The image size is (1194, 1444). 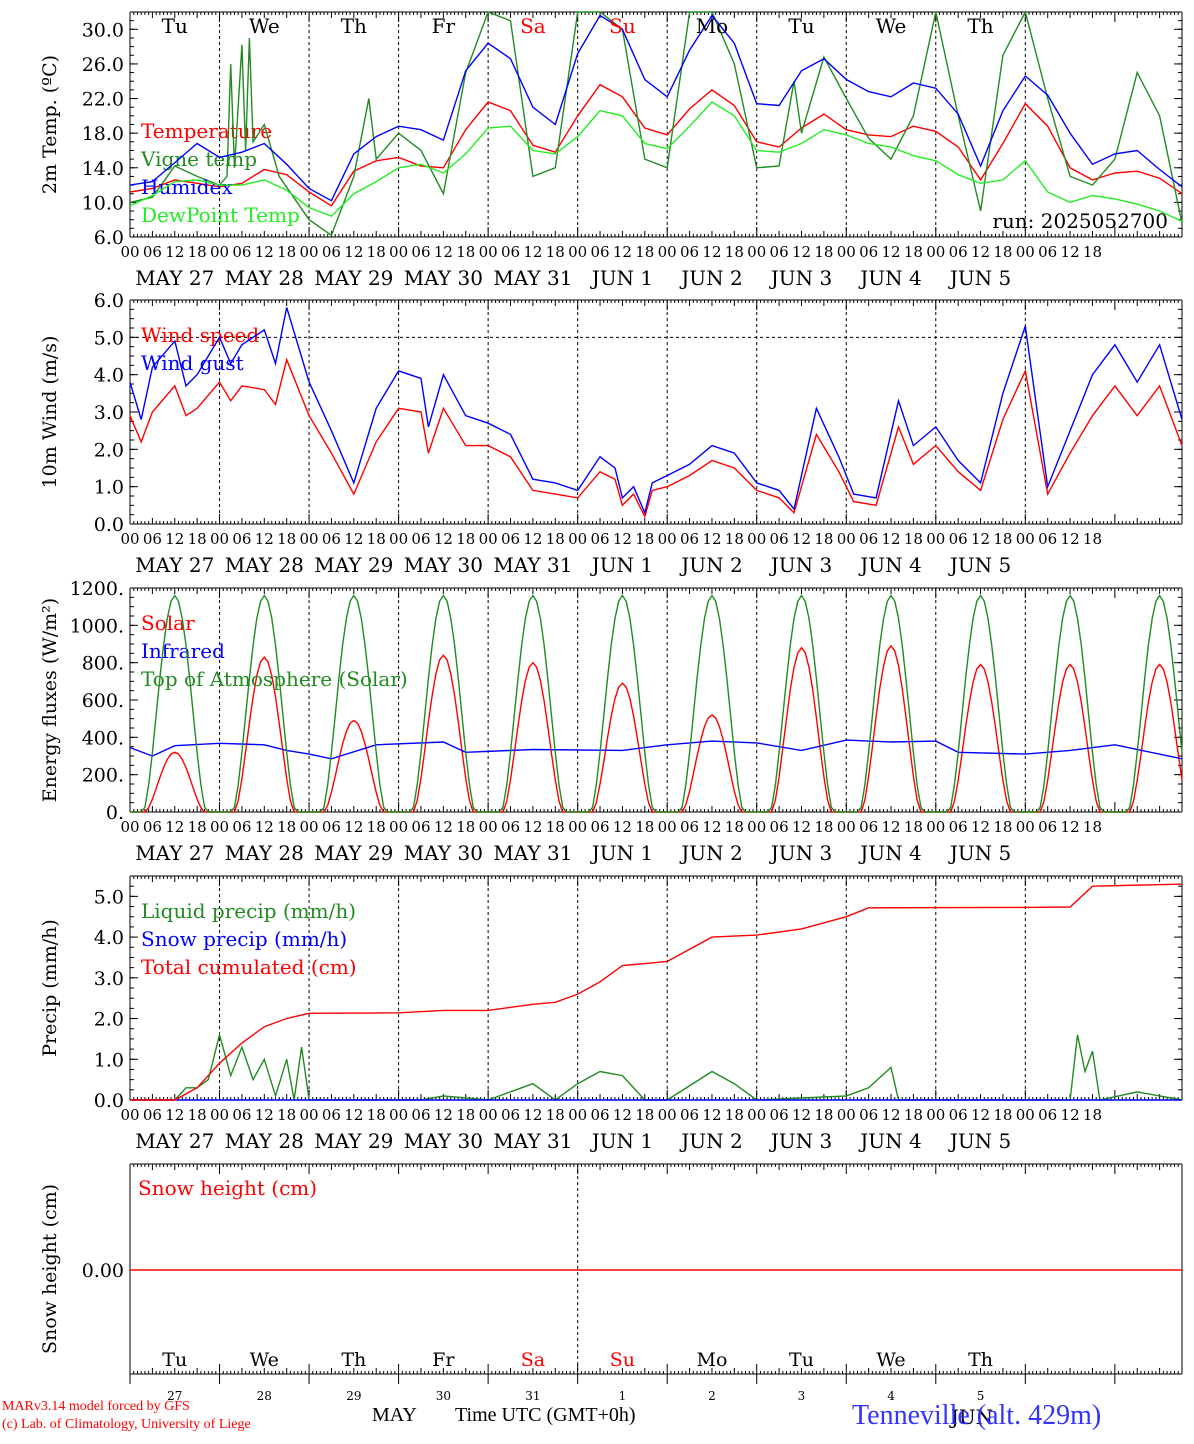 What do you see at coordinates (443, 1360) in the screenshot?
I see `day-name-bottom: Fr` at bounding box center [443, 1360].